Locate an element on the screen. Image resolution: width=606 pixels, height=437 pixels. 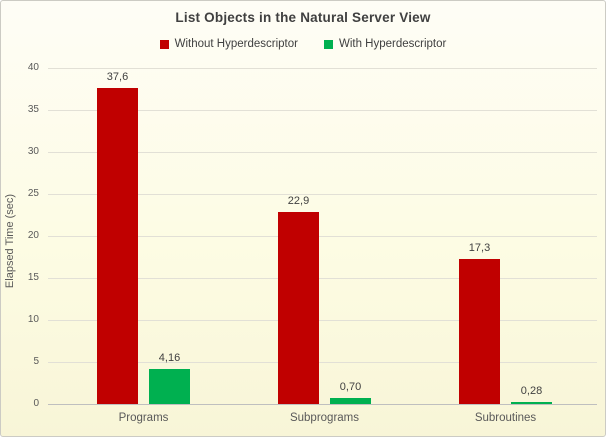
y-tick-label: 35 is located at coordinates (33, 109).